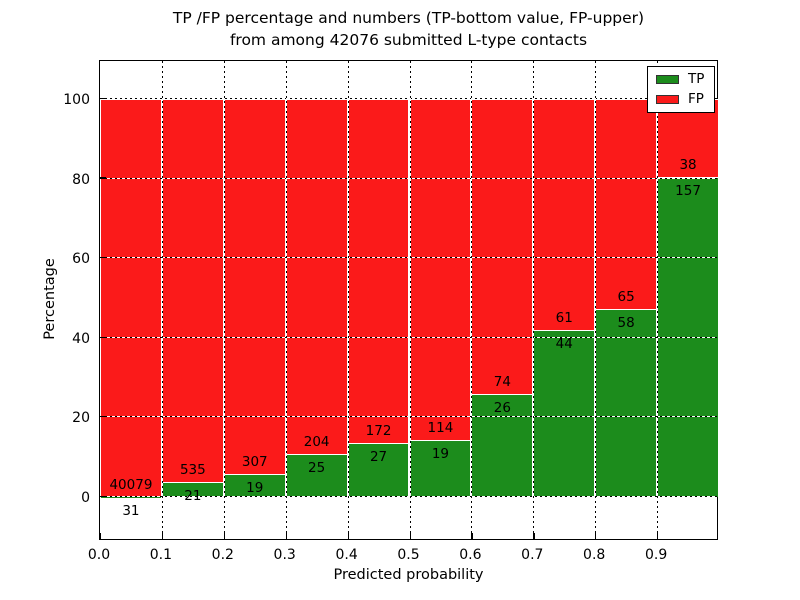  What do you see at coordinates (502, 407) in the screenshot?
I see `tp-count-label: 26` at bounding box center [502, 407].